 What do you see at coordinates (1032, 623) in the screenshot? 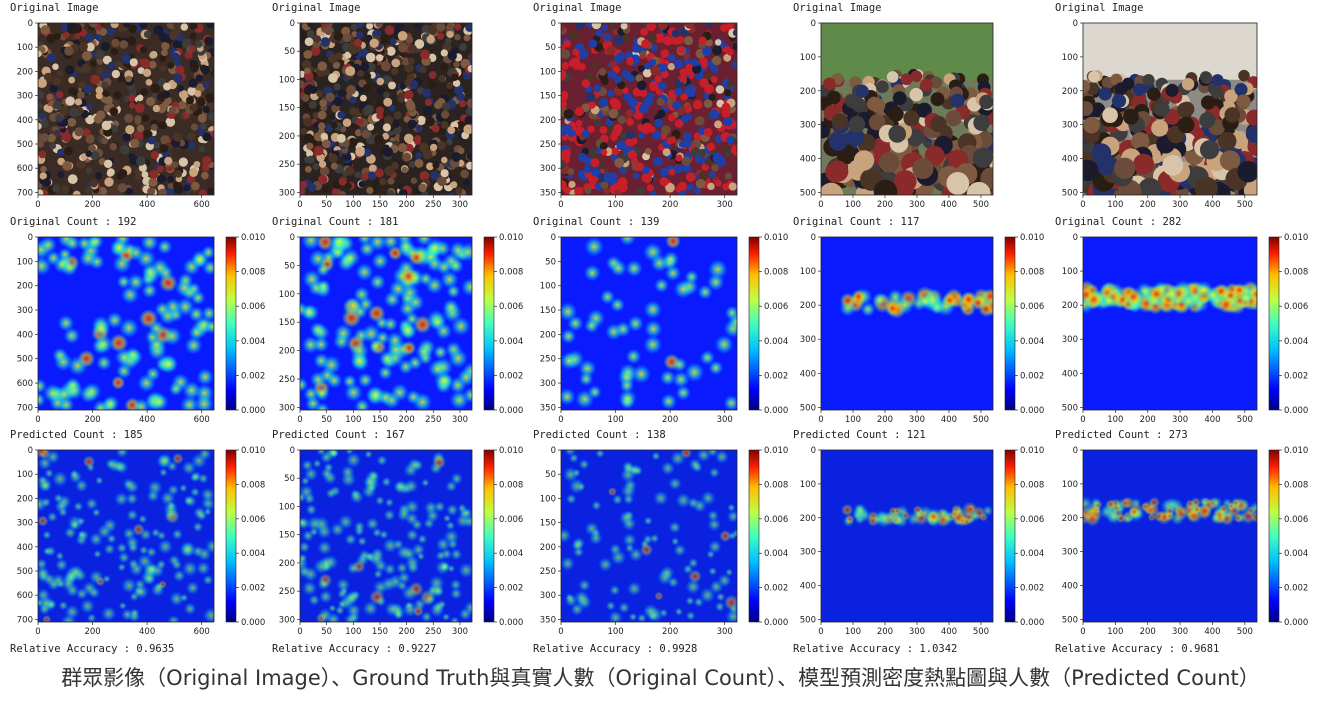
I see `pred-colorbar-label: 0.000` at bounding box center [1032, 623].